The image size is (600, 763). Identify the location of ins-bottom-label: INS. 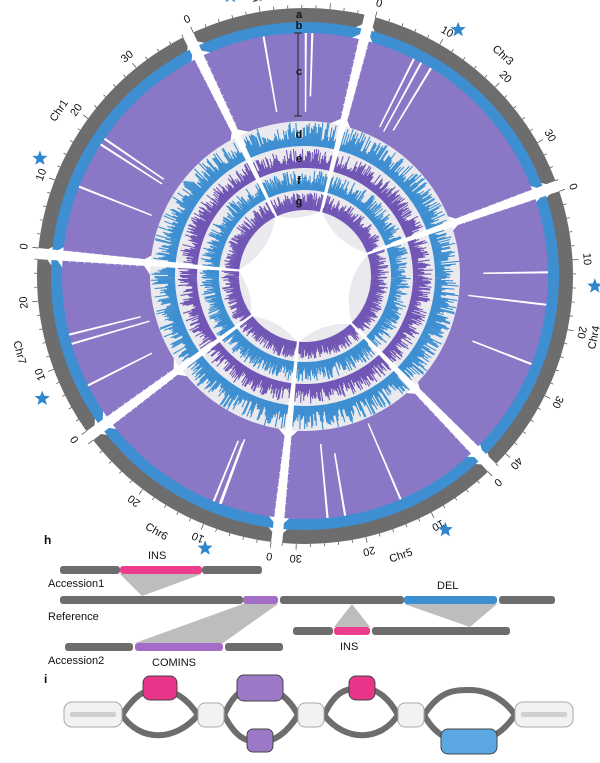
(349, 647).